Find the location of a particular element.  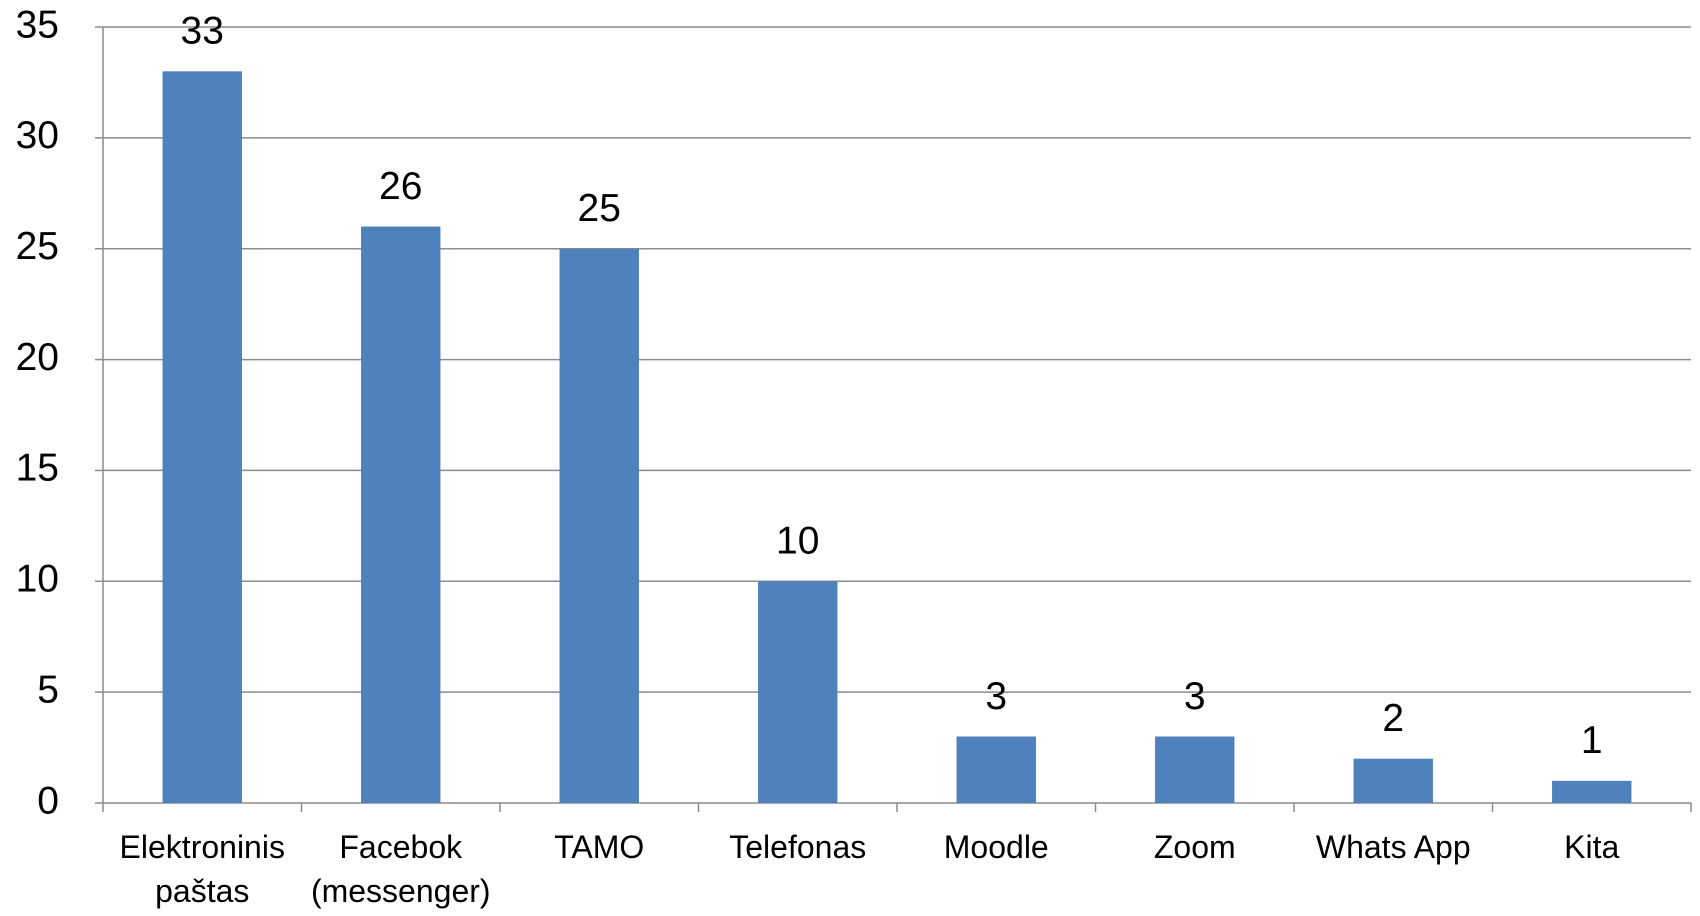

x-tick-label: Moodle is located at coordinates (996, 847).